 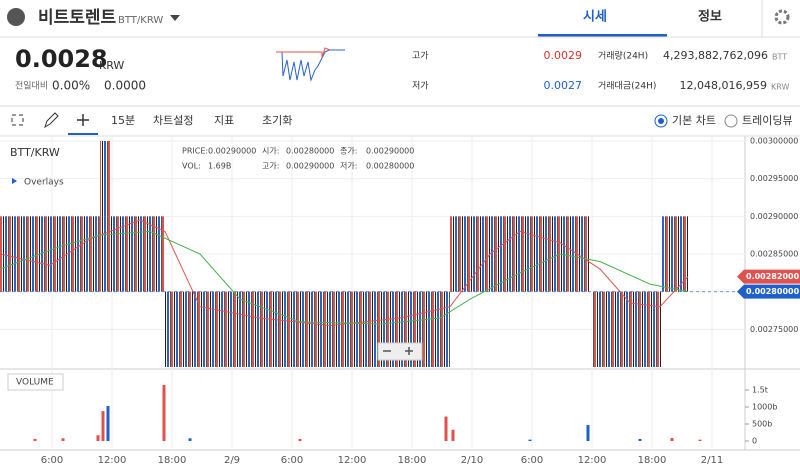 I want to click on price-marker-label: 0.00280000, so click(x=773, y=291).